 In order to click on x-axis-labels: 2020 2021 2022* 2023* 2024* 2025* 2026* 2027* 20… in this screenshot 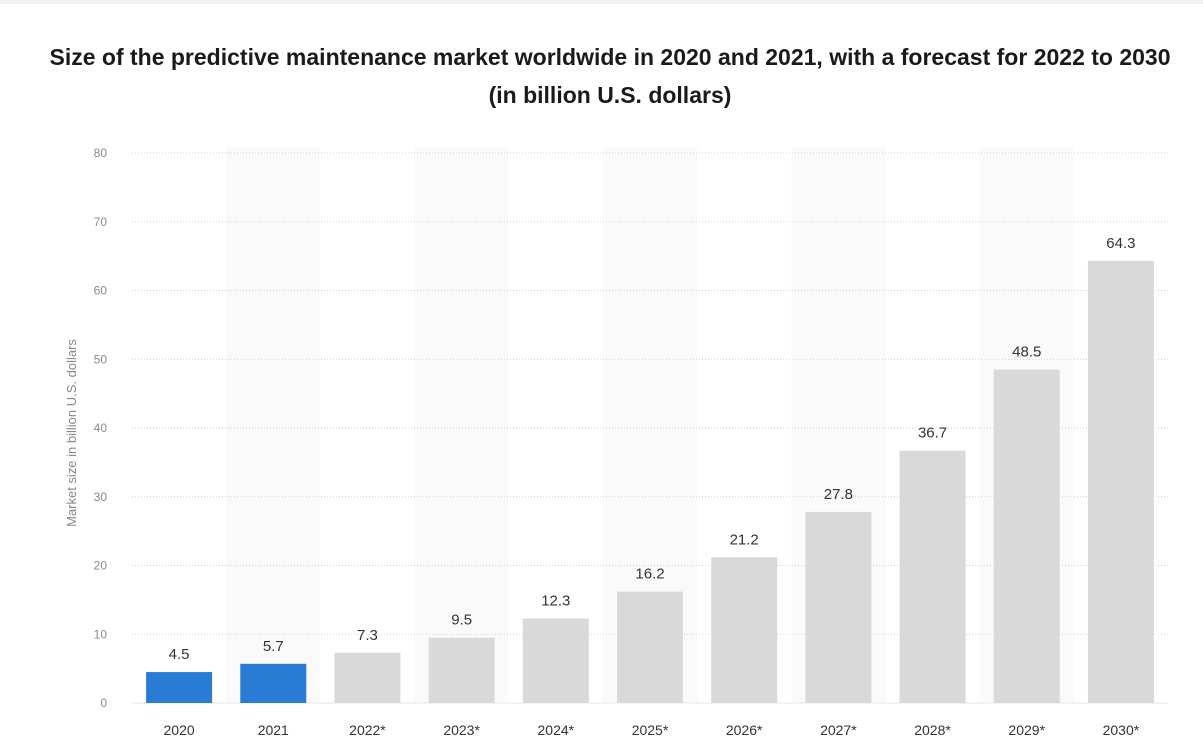, I will do `click(652, 730)`.